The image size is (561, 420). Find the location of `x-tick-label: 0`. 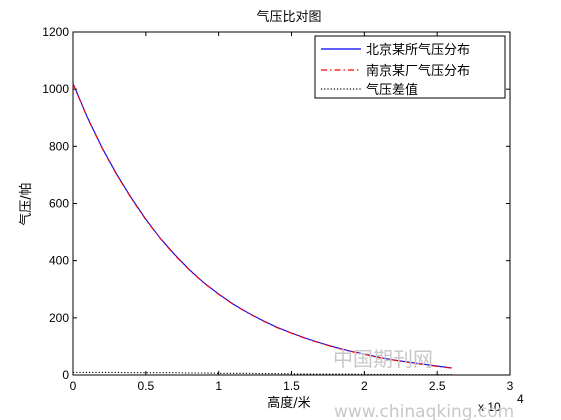

x-tick-label: 0 is located at coordinates (73, 386).